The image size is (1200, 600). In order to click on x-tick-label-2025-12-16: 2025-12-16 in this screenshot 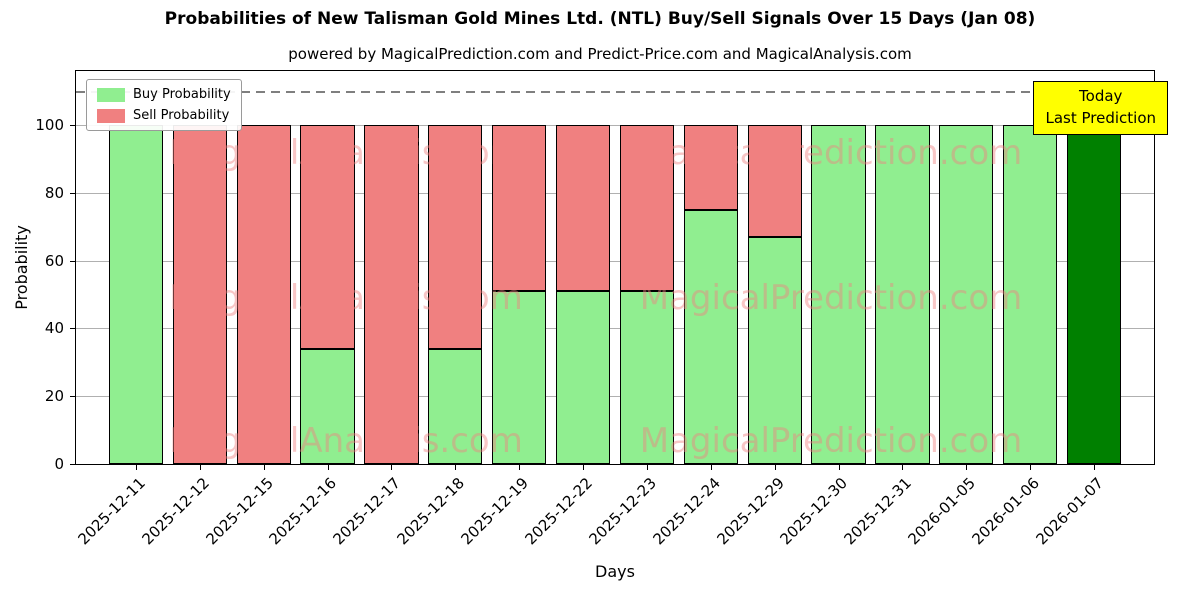, I will do `click(303, 511)`.